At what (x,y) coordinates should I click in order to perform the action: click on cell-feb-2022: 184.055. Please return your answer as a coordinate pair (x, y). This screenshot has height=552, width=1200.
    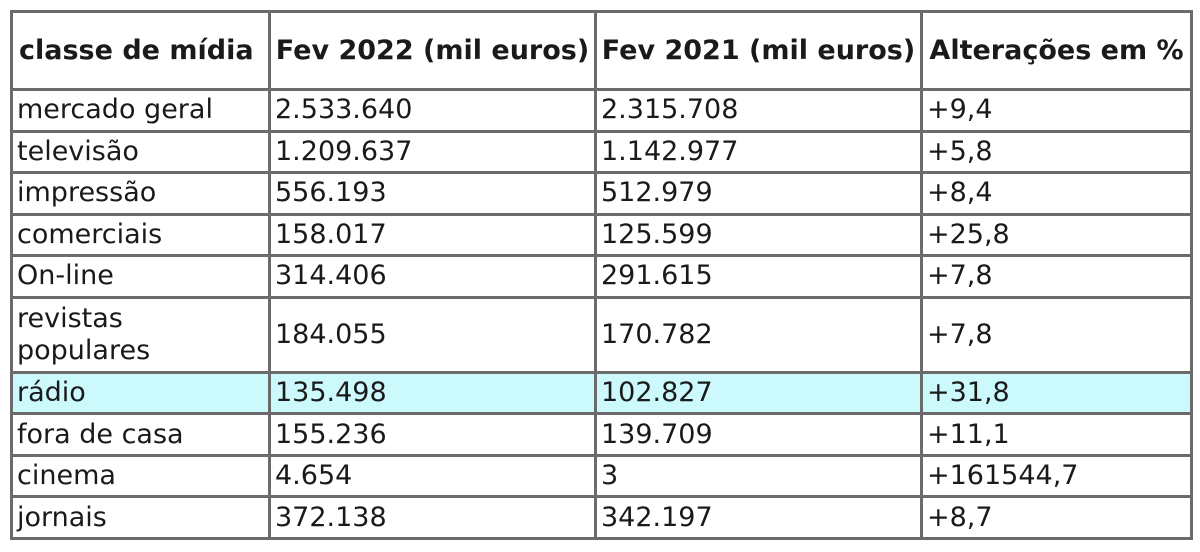
    Looking at the image, I should click on (432, 334).